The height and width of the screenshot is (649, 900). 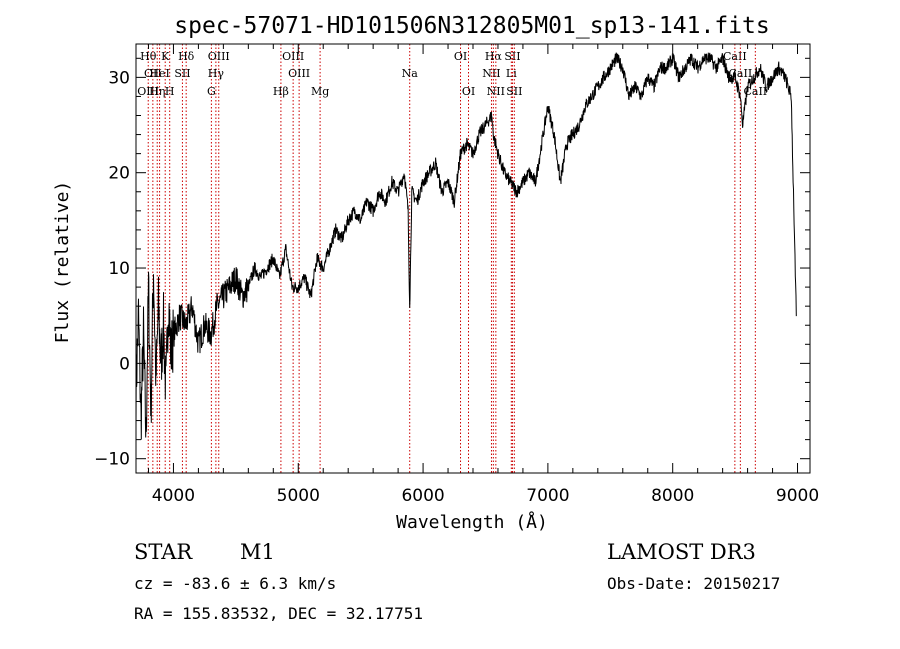 What do you see at coordinates (119, 269) in the screenshot?
I see `y-tick-label: 10` at bounding box center [119, 269].